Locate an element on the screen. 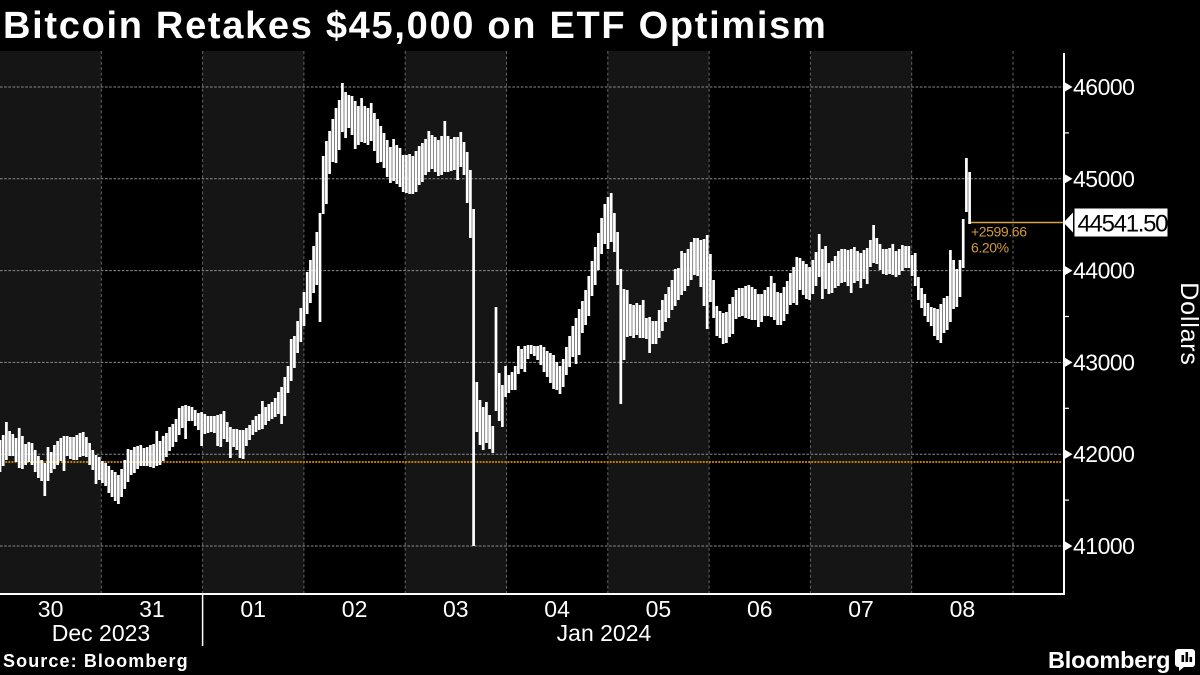 Image resolution: width=1200 pixels, height=675 pixels. svg-text:Bitcoin Retakes $45,000 on ETF: Bitcoin Retakes $45,000 on ETF Optimism is located at coordinates (415, 26).